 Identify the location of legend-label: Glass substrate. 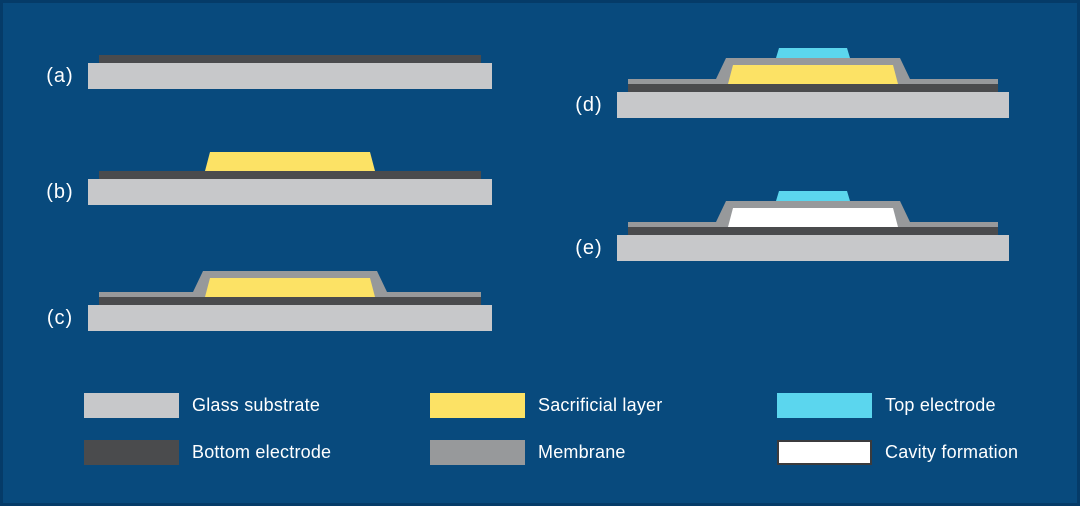
(256, 405).